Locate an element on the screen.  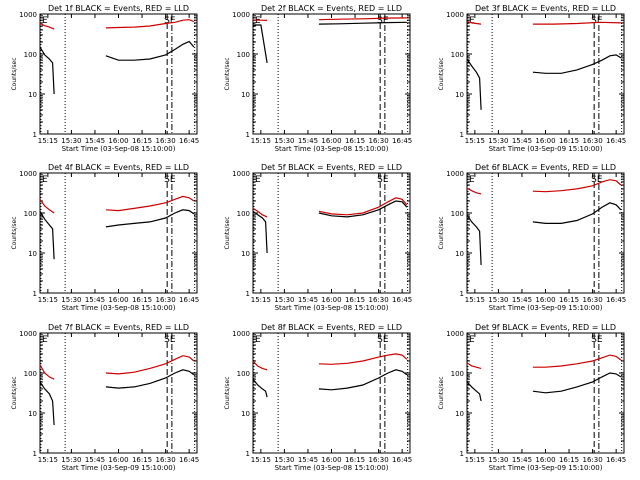
chart-title: Det 1f BLACK = Events, RED = LLD is located at coordinates (118, 8).